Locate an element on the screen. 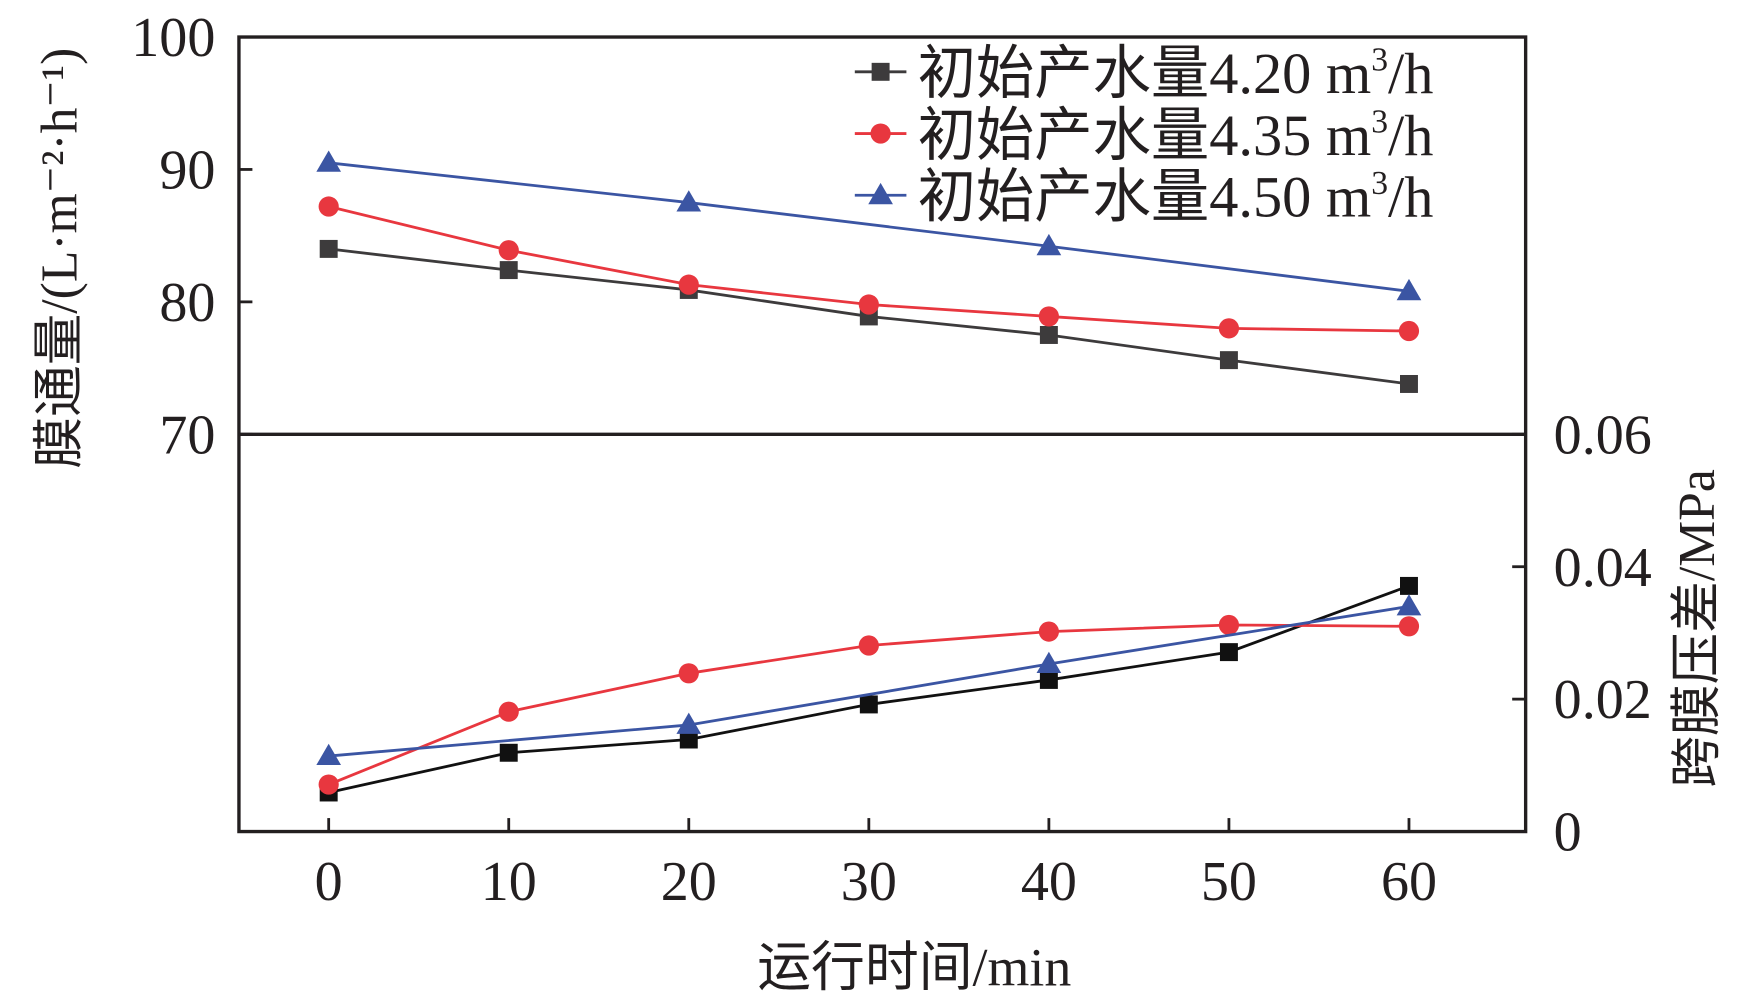  x-tick-label: 50 is located at coordinates (1229, 882).